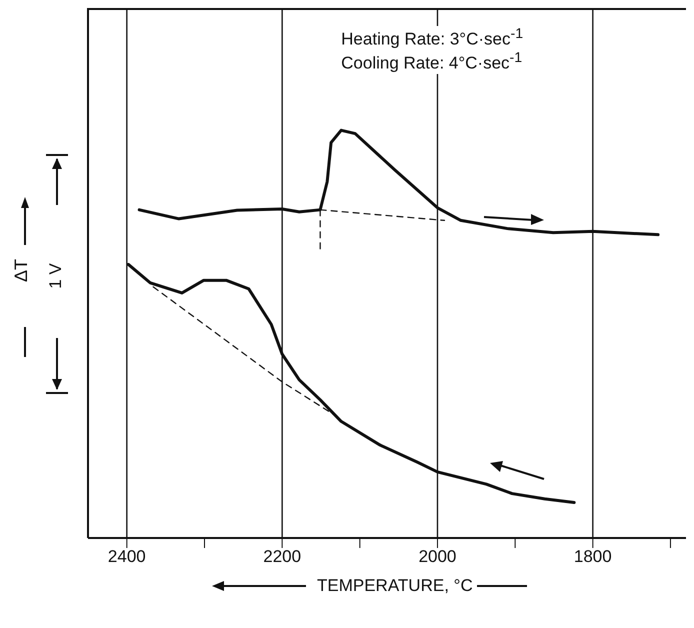 The image size is (694, 628). Describe the element at coordinates (127, 556) in the screenshot. I see `x-tick-label: 2400` at that location.